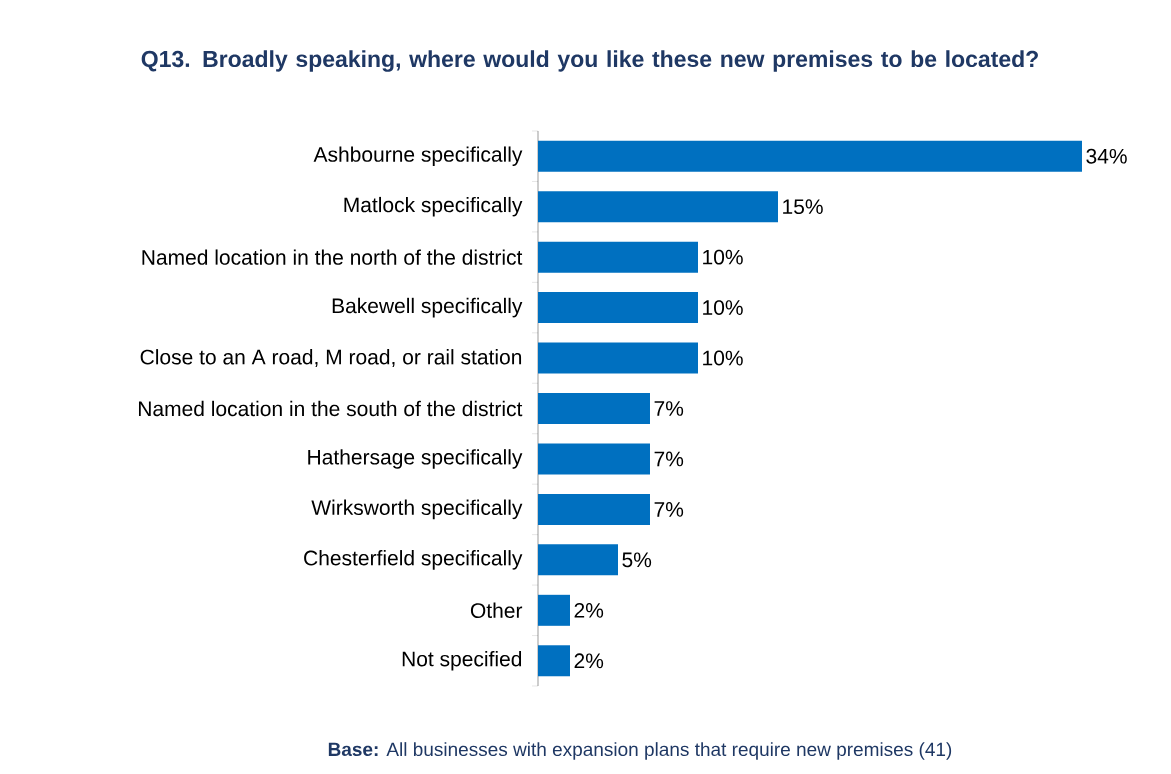 This screenshot has width=1171, height=774. What do you see at coordinates (496, 610) in the screenshot?
I see `y-tick-label: Other` at bounding box center [496, 610].